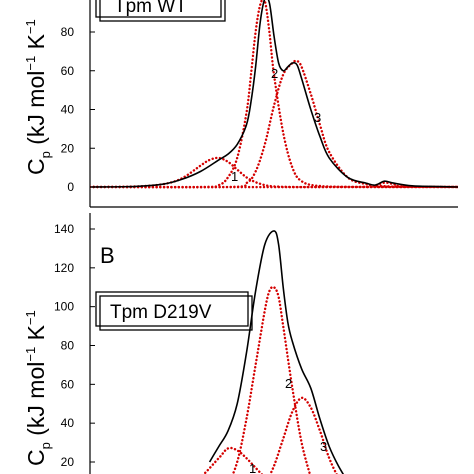 The width and height of the screenshot is (474, 474). I want to click on panel-a-peak-label-2: 2, so click(274, 73).